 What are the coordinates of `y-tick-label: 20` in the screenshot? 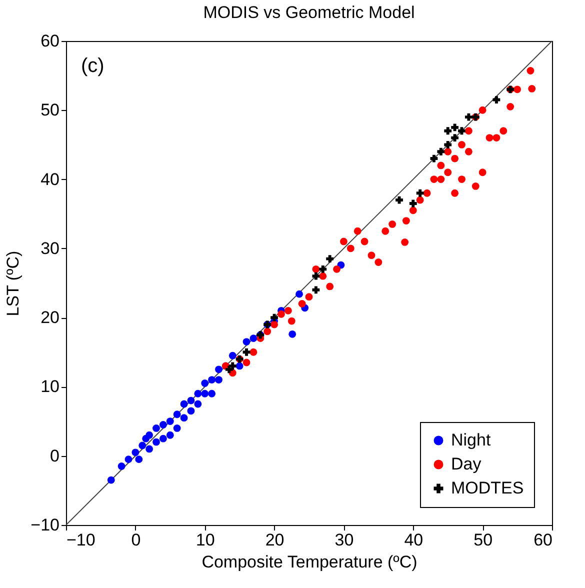 It's located at (50, 318).